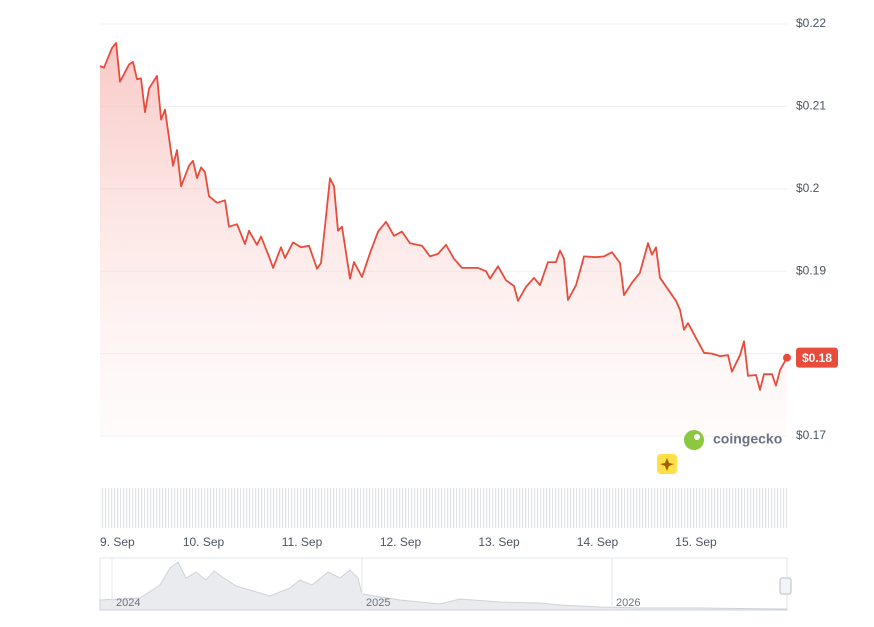 This screenshot has width=874, height=627. Describe the element at coordinates (128, 603) in the screenshot. I see `navigator-label: 2024` at that location.